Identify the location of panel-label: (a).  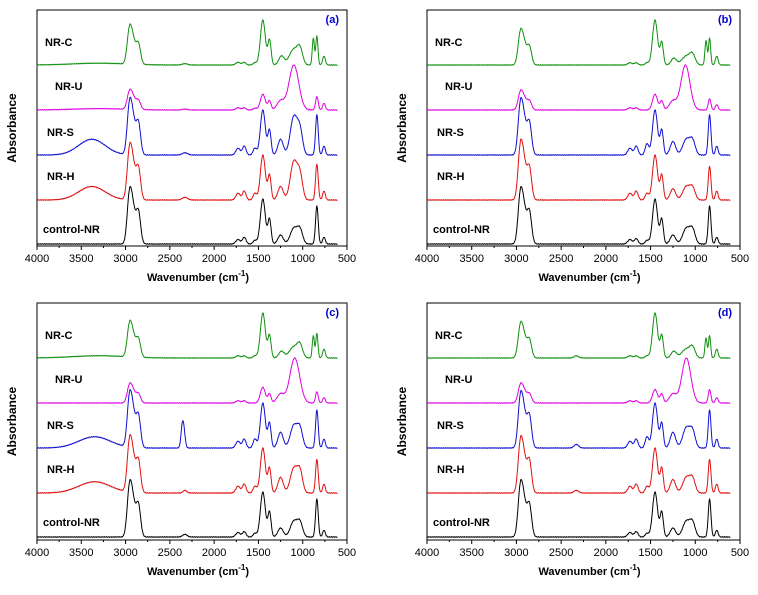
(333, 20).